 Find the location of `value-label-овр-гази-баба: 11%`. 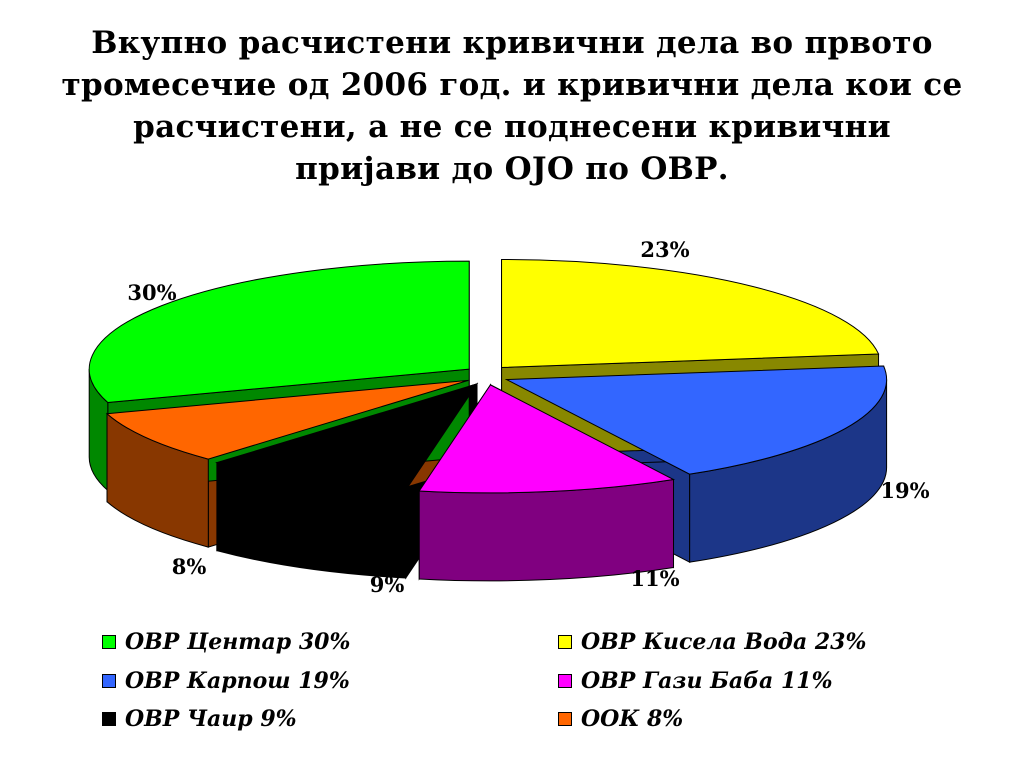

value-label-овр-гази-баба: 11% is located at coordinates (654, 578).